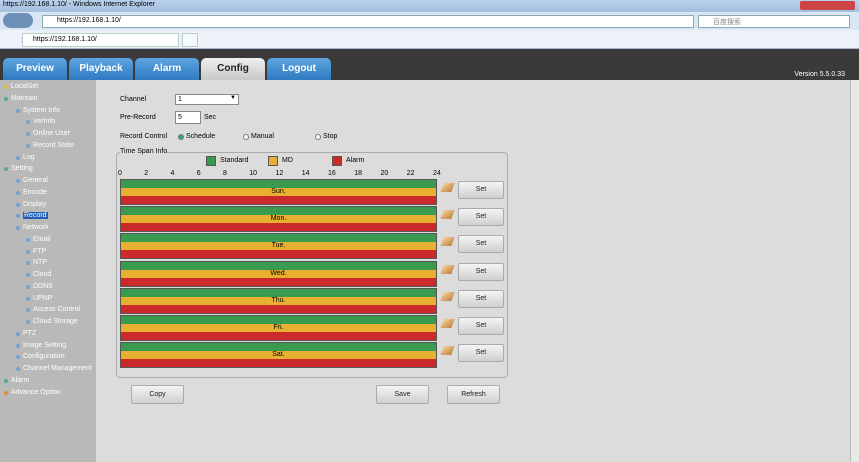 The image size is (859, 462). Describe the element at coordinates (57, 368) in the screenshot. I see `sidebar-item: Channel Management` at that location.